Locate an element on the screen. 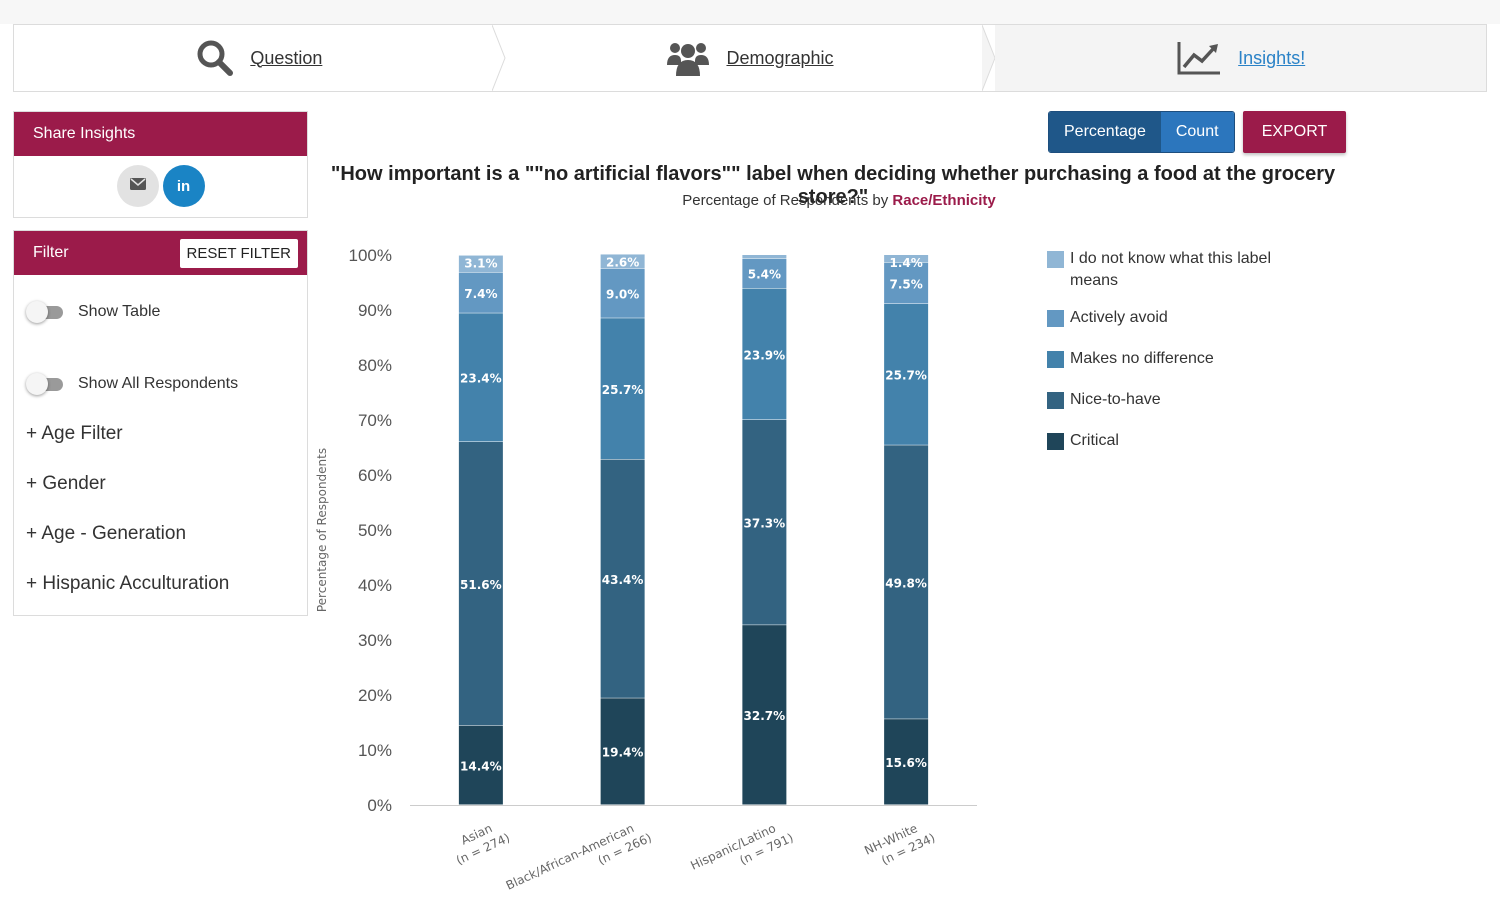 This screenshot has width=1500, height=912. data-label: 32.7% is located at coordinates (765, 716).